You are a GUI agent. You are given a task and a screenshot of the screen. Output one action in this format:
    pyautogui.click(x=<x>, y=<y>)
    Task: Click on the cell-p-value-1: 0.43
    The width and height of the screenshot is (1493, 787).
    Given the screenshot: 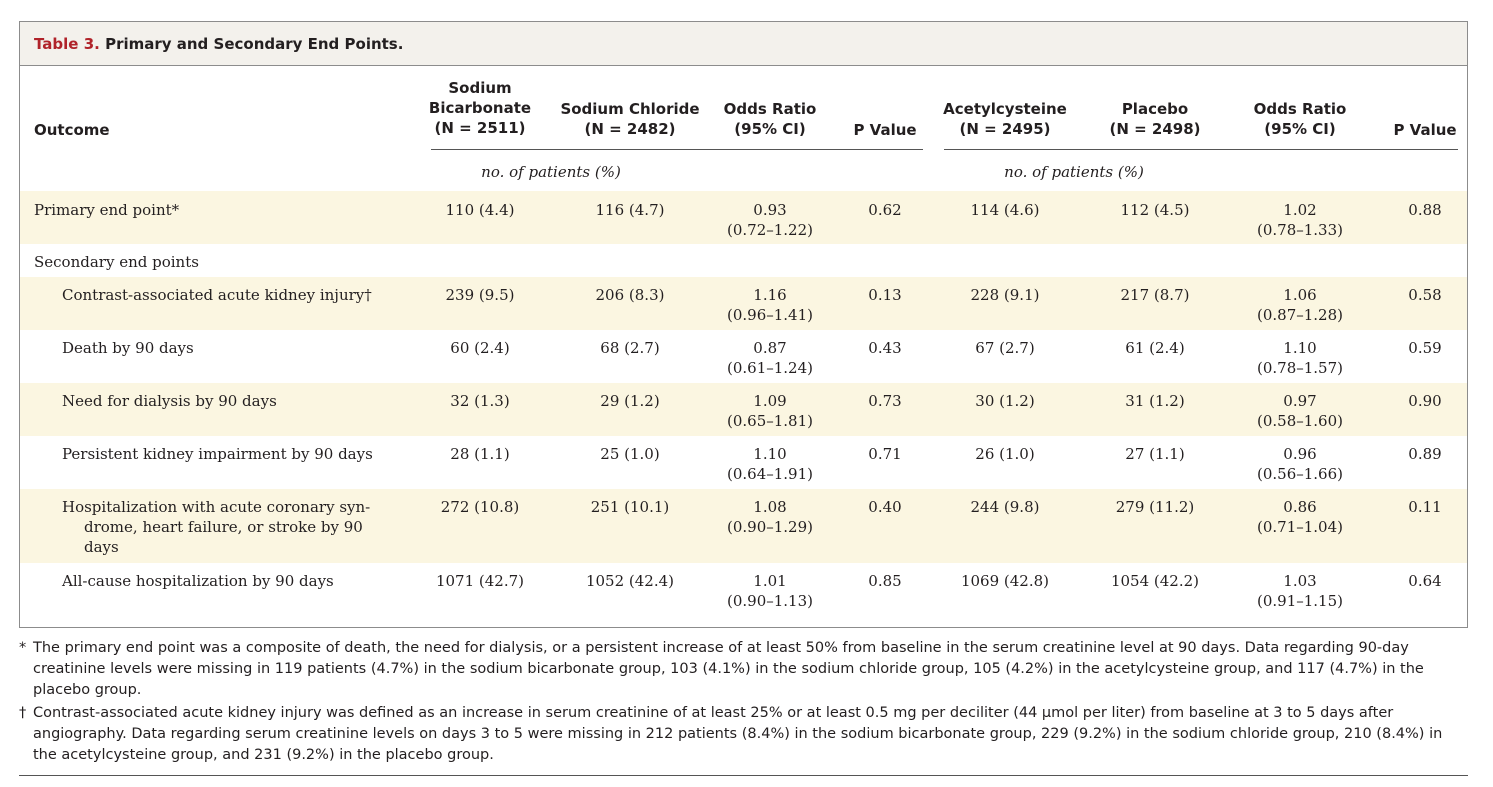 What is the action you would take?
    pyautogui.click(x=885, y=348)
    